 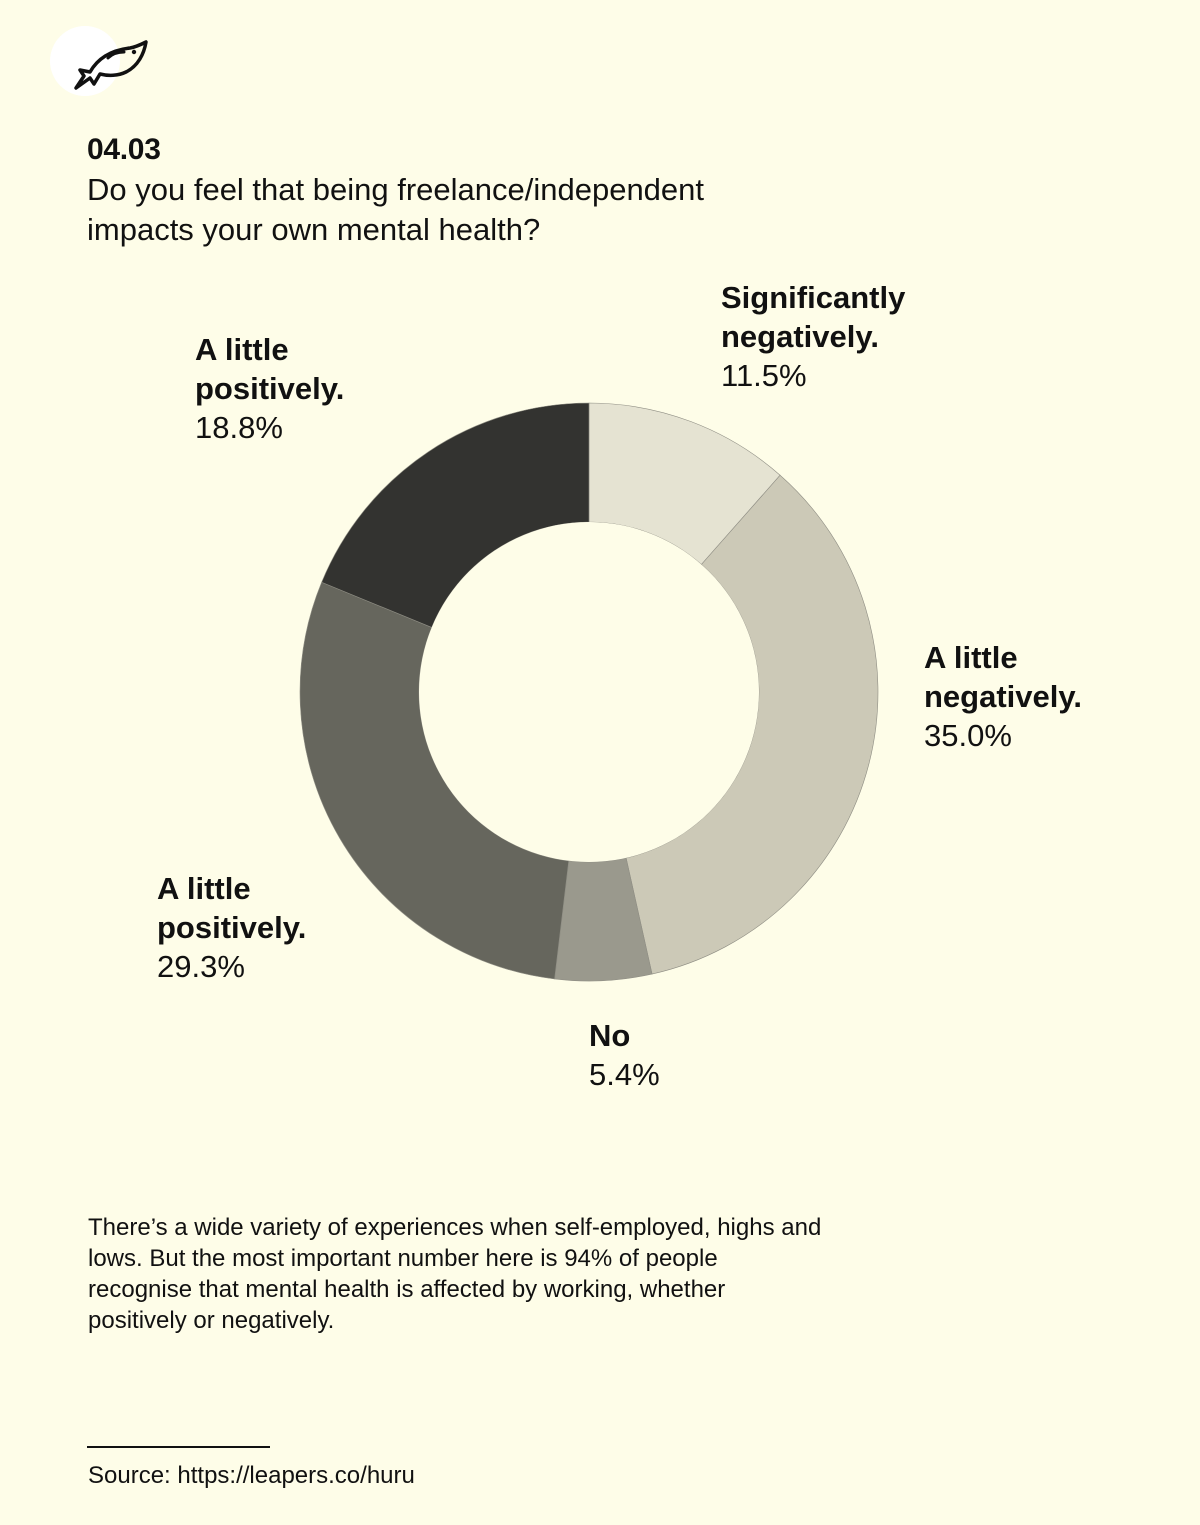 What do you see at coordinates (201, 966) in the screenshot?
I see `slice-percent: 29.3%` at bounding box center [201, 966].